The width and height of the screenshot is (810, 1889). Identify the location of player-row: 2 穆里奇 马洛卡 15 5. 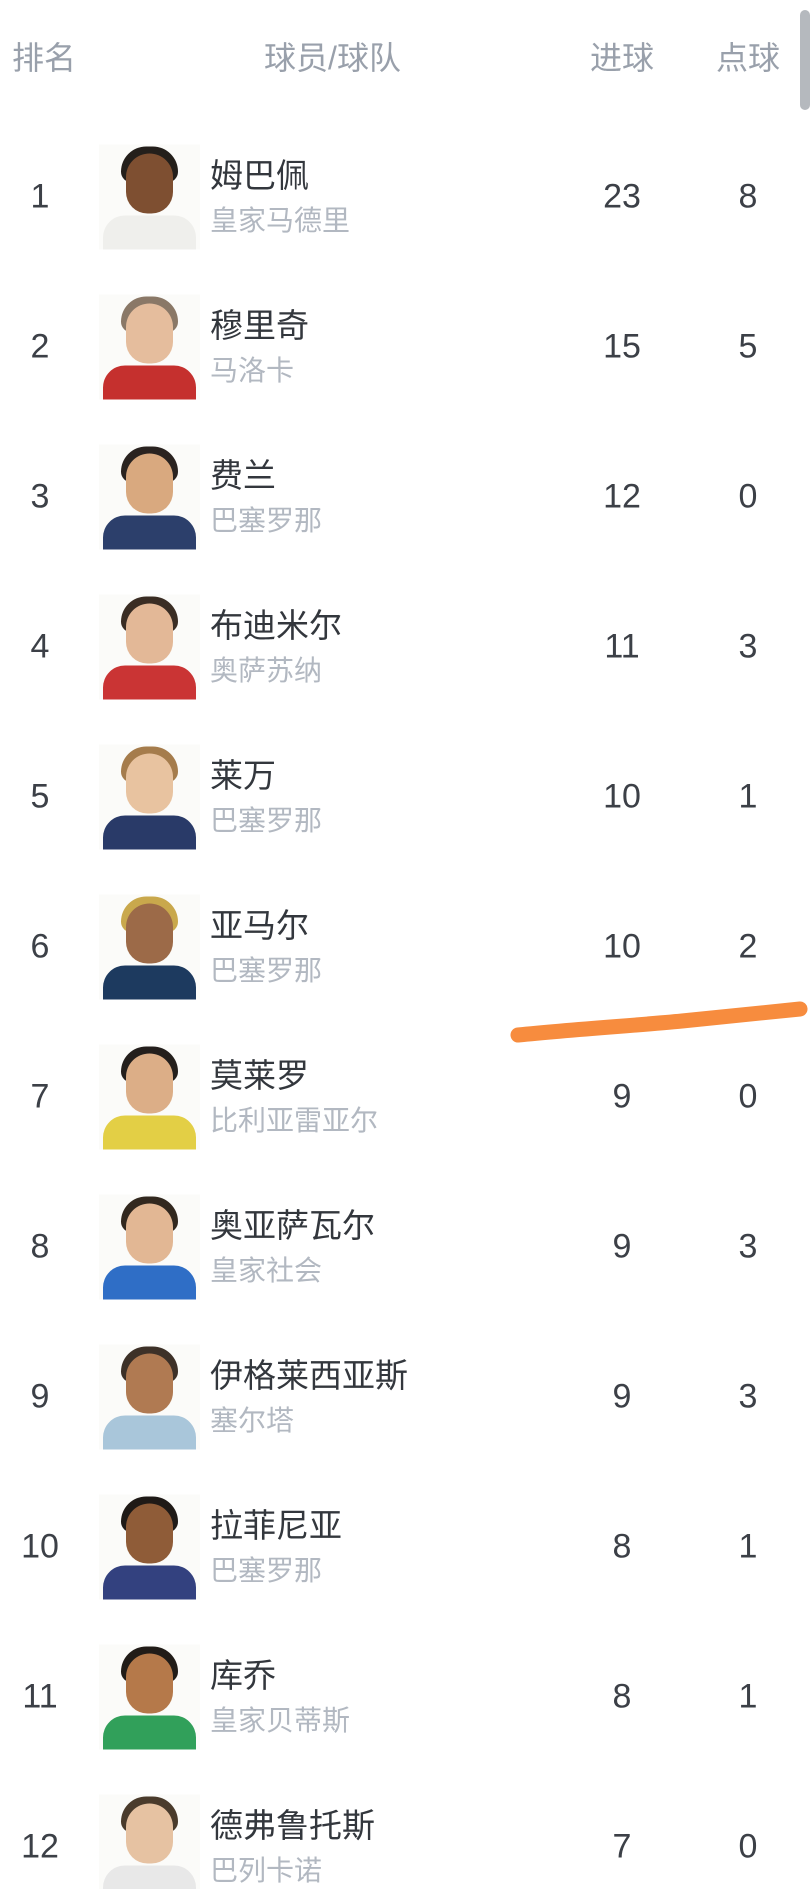
(405, 347).